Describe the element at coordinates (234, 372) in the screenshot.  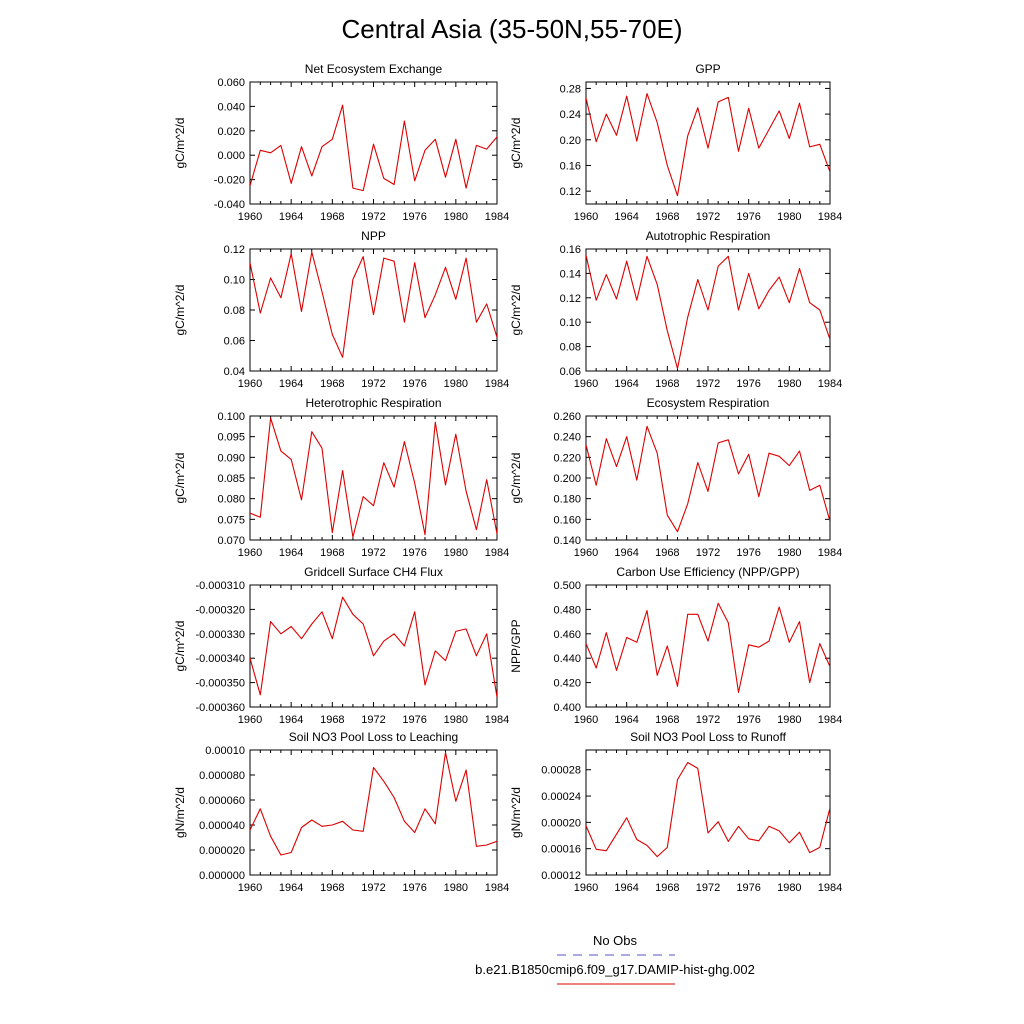
I see `y-tick-label: 0.04` at that location.